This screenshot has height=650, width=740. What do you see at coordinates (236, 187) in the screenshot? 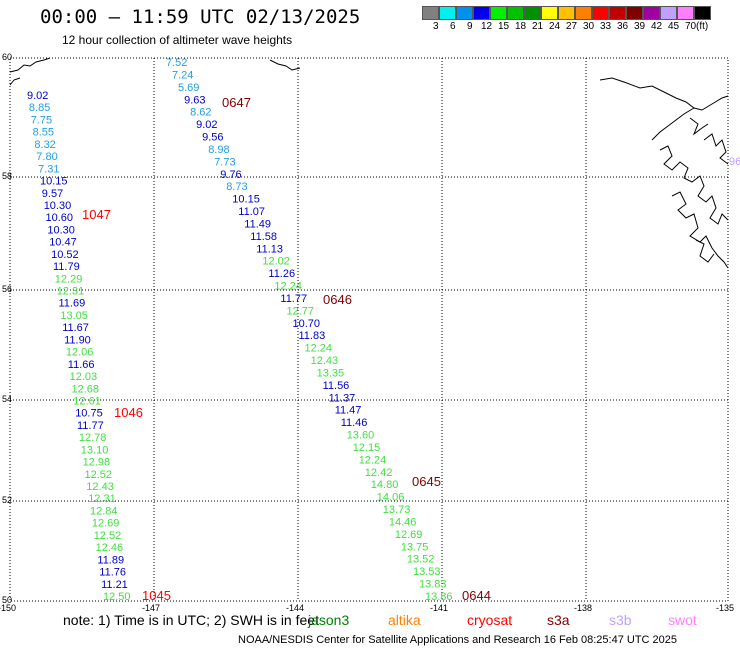
I see `wave-height-value: 8.73` at bounding box center [236, 187].